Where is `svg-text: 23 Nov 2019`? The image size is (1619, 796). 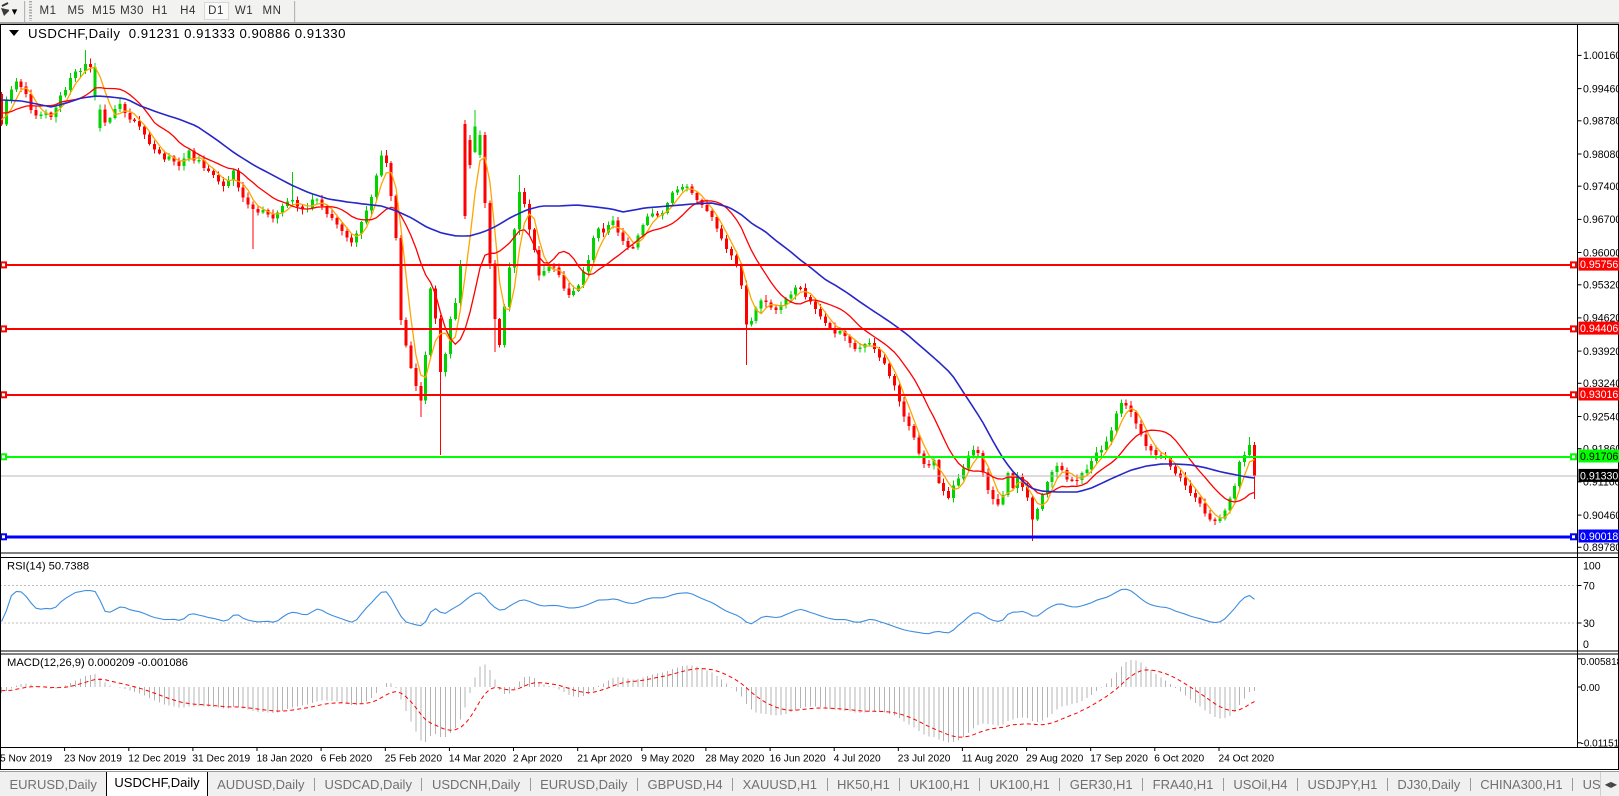 svg-text: 23 Nov 2019 is located at coordinates (93, 759).